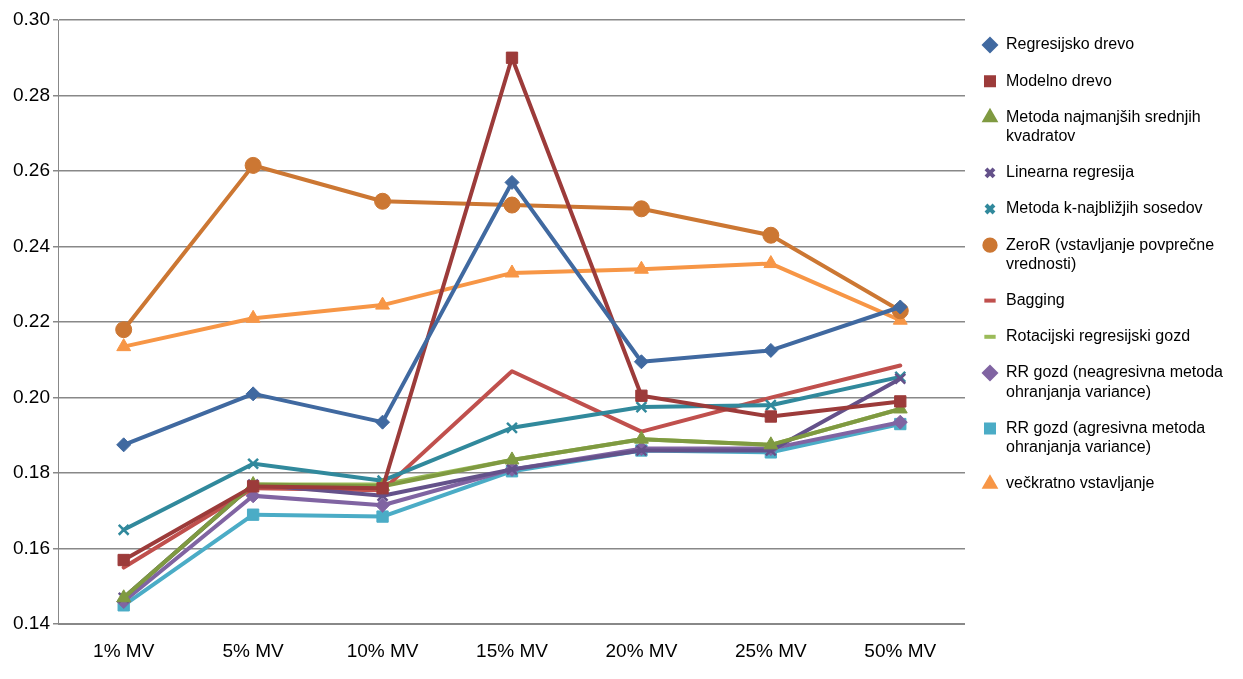 This screenshot has height=679, width=1243. I want to click on legend-label: Linearna regresija, so click(1070, 172).